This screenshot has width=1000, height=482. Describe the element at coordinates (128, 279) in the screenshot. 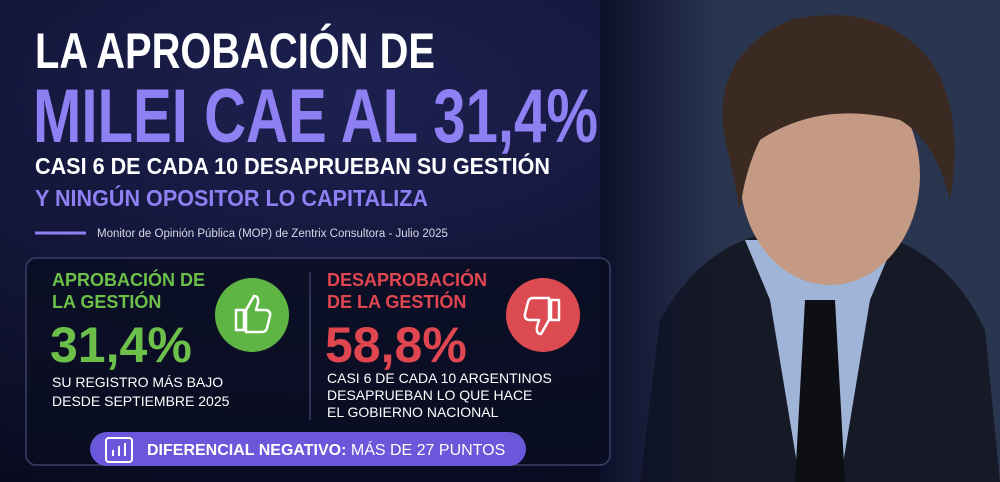

I see `approval-label: APROBACIÓN DE` at that location.